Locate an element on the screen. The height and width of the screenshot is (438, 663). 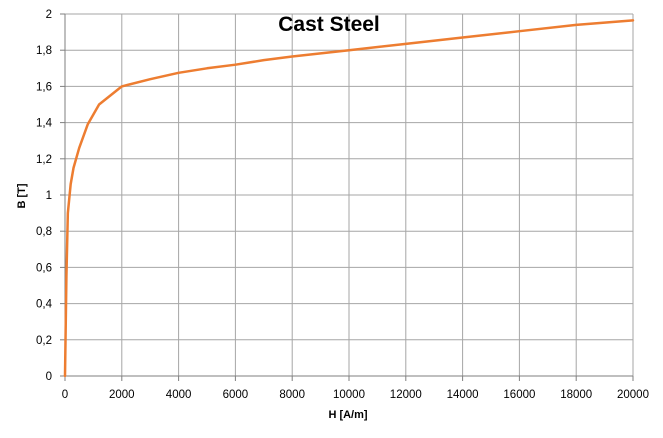
y-tick-label: 1,8 is located at coordinates (44, 51).